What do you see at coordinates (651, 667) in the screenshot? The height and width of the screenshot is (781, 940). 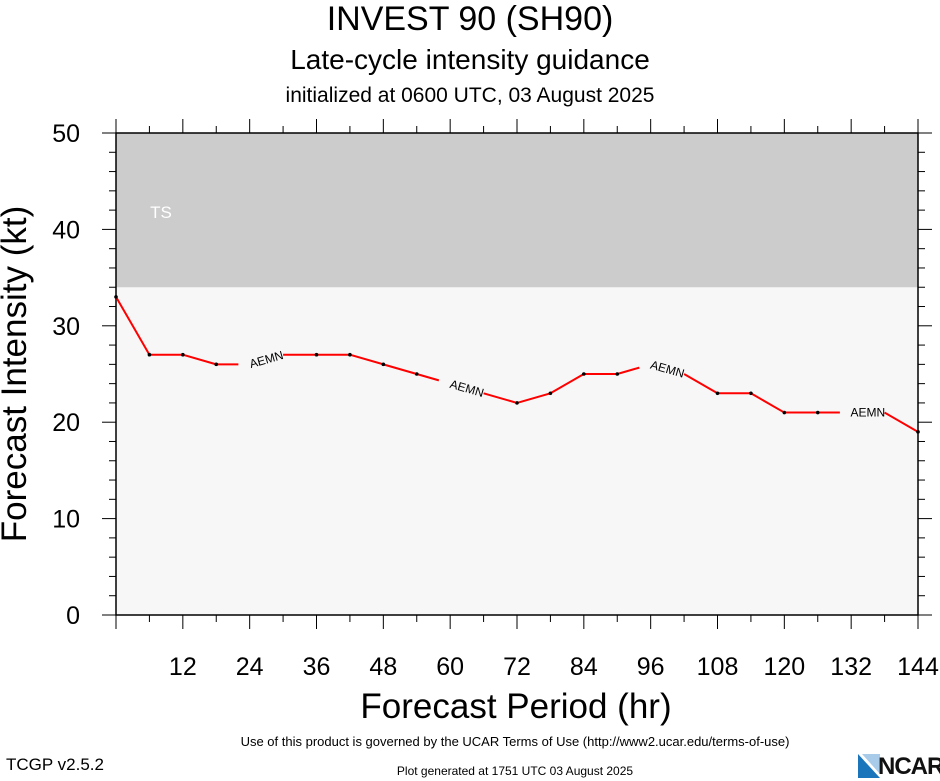 I see `x-tick-label: 96` at bounding box center [651, 667].